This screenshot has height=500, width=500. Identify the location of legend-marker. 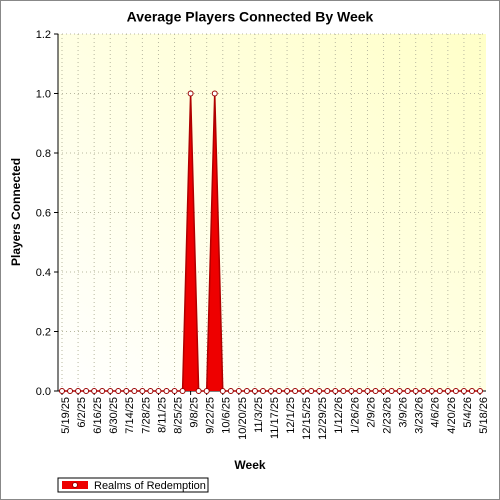
(75, 485).